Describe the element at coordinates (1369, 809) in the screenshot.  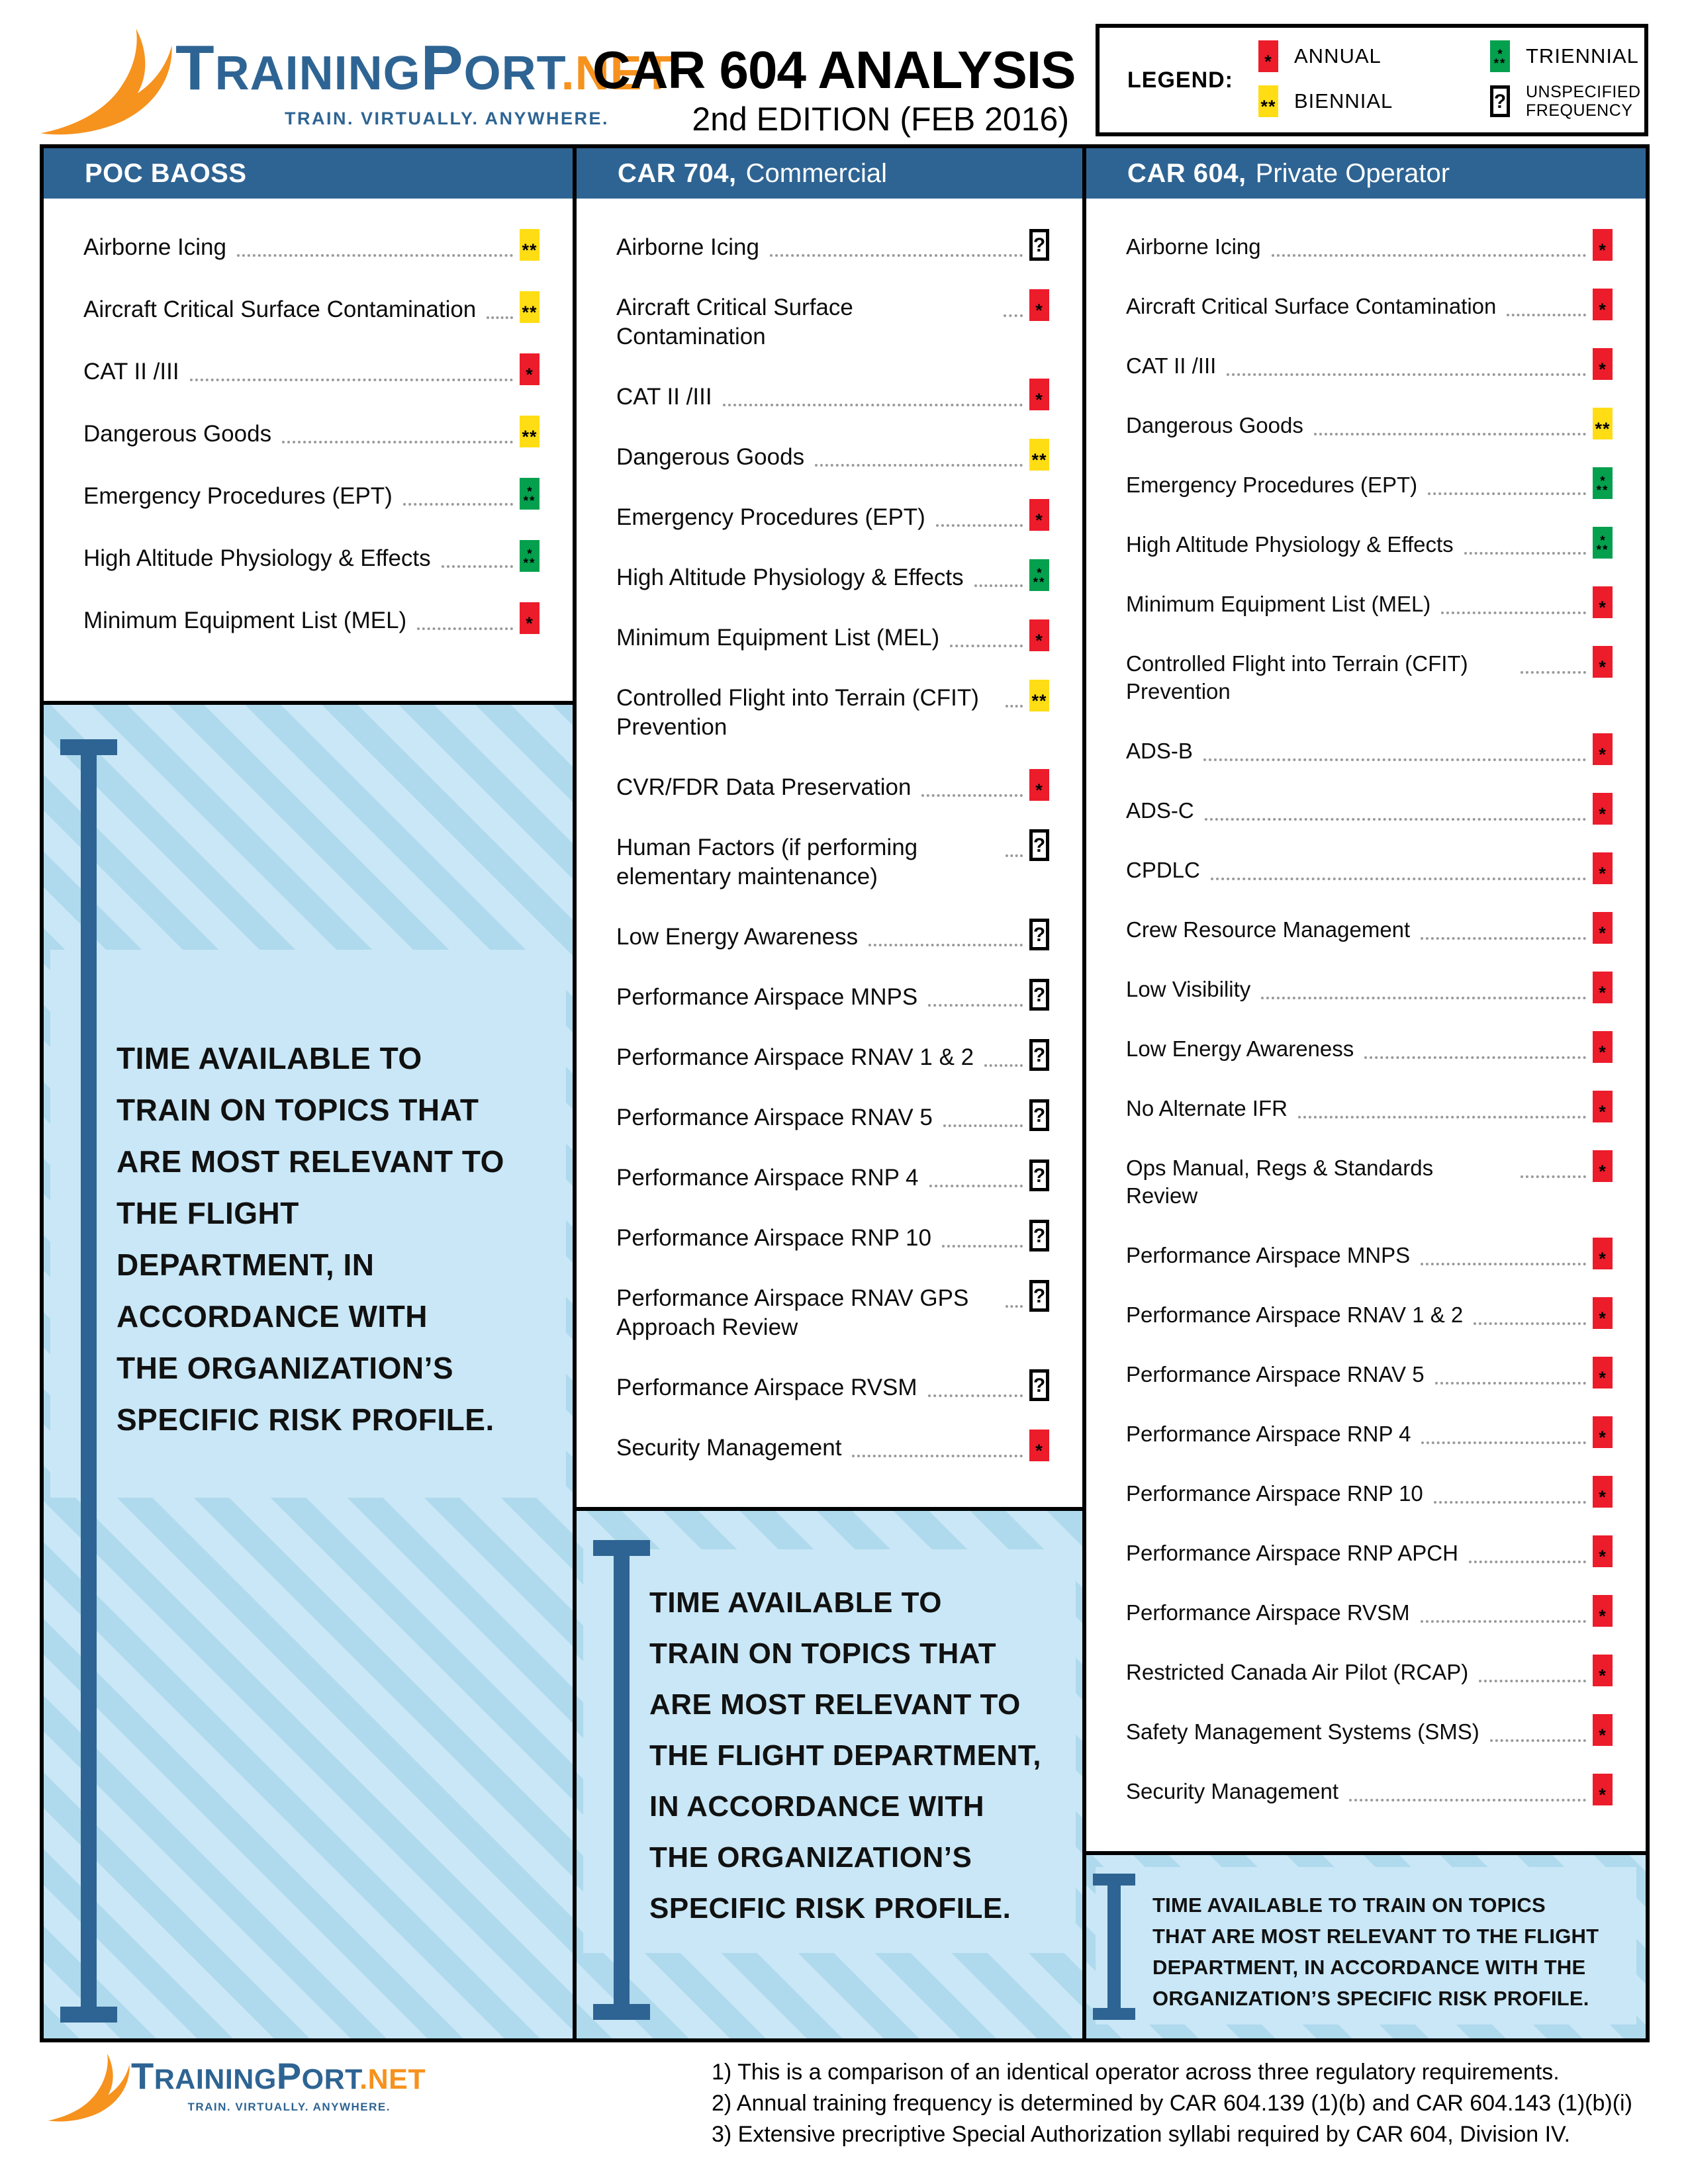
I see `topic-row: ADS-C *` at that location.